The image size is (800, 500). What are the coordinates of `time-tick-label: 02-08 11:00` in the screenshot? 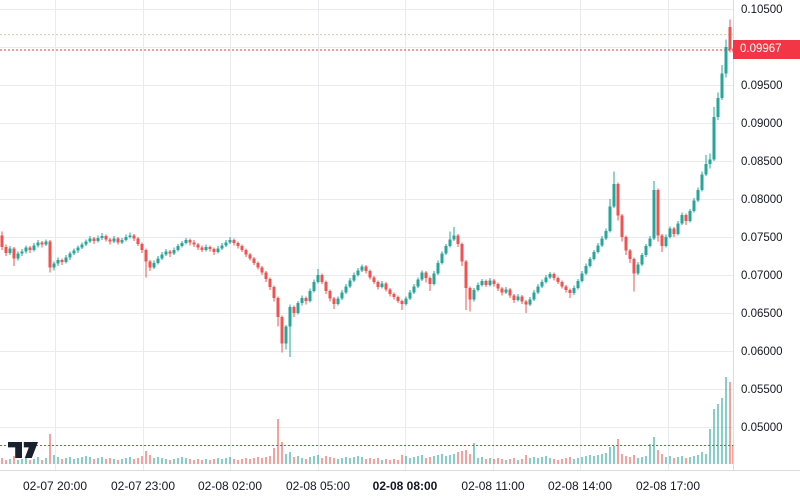 It's located at (492, 486).